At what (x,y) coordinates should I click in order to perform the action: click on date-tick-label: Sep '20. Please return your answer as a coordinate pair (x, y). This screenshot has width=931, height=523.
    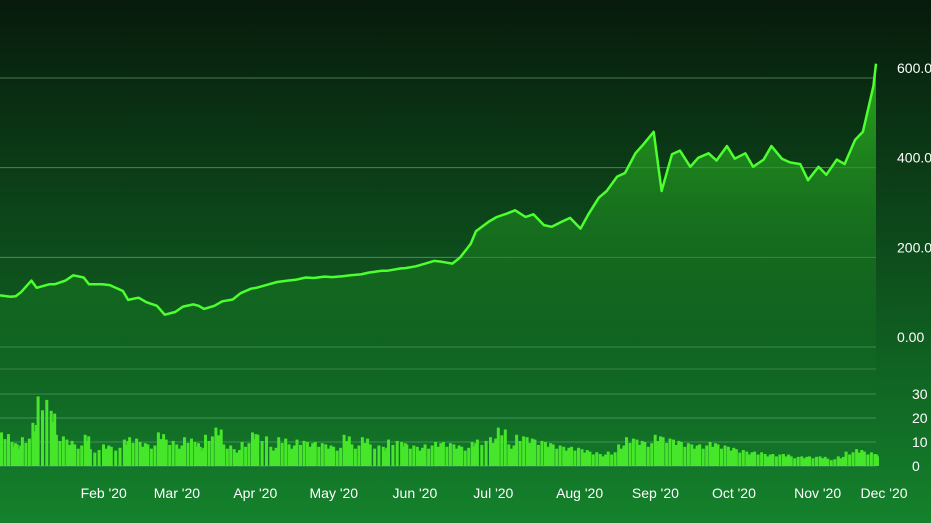
    Looking at the image, I should click on (655, 493).